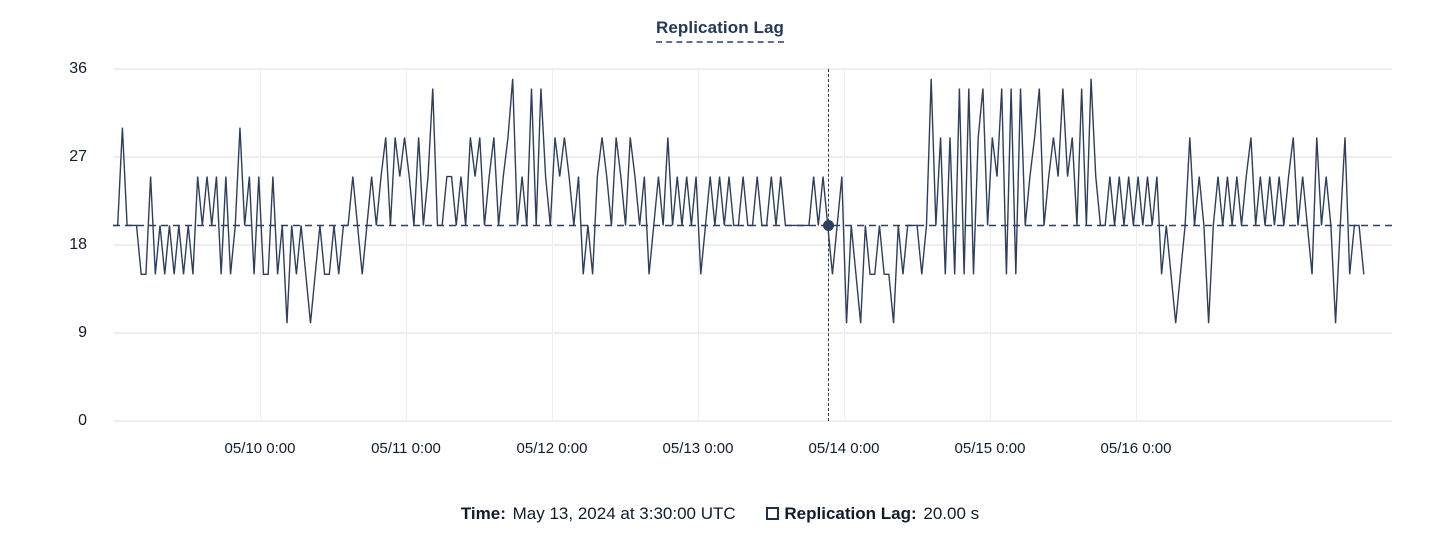  I want to click on x-axis-tick-label: 05/11 0:00, so click(406, 448).